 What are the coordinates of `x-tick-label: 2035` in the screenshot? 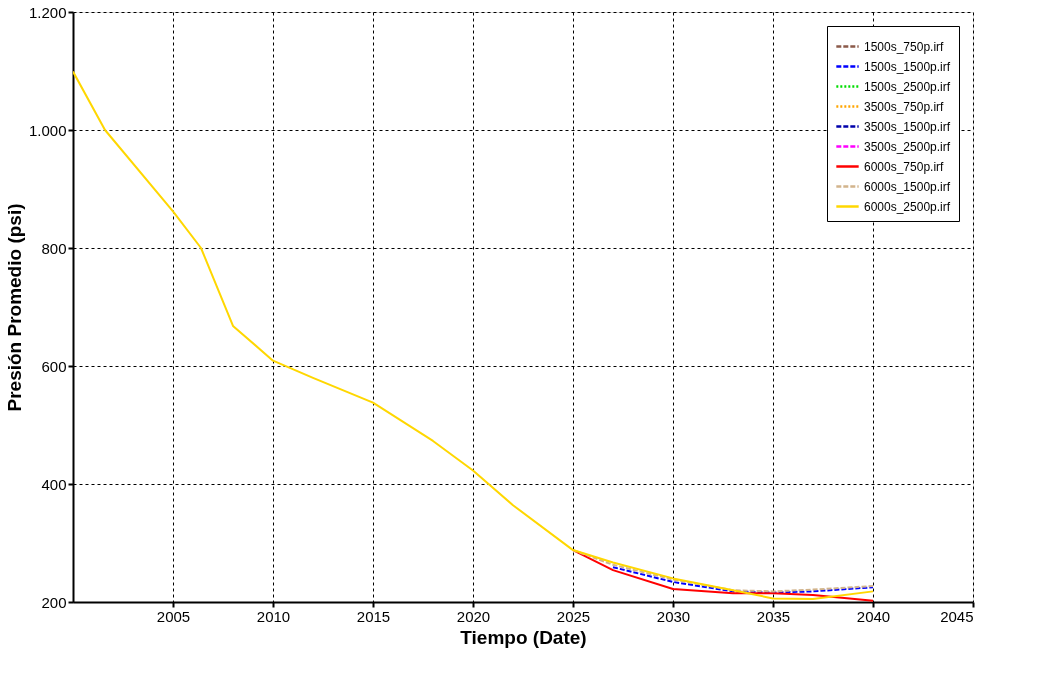 It's located at (773, 616).